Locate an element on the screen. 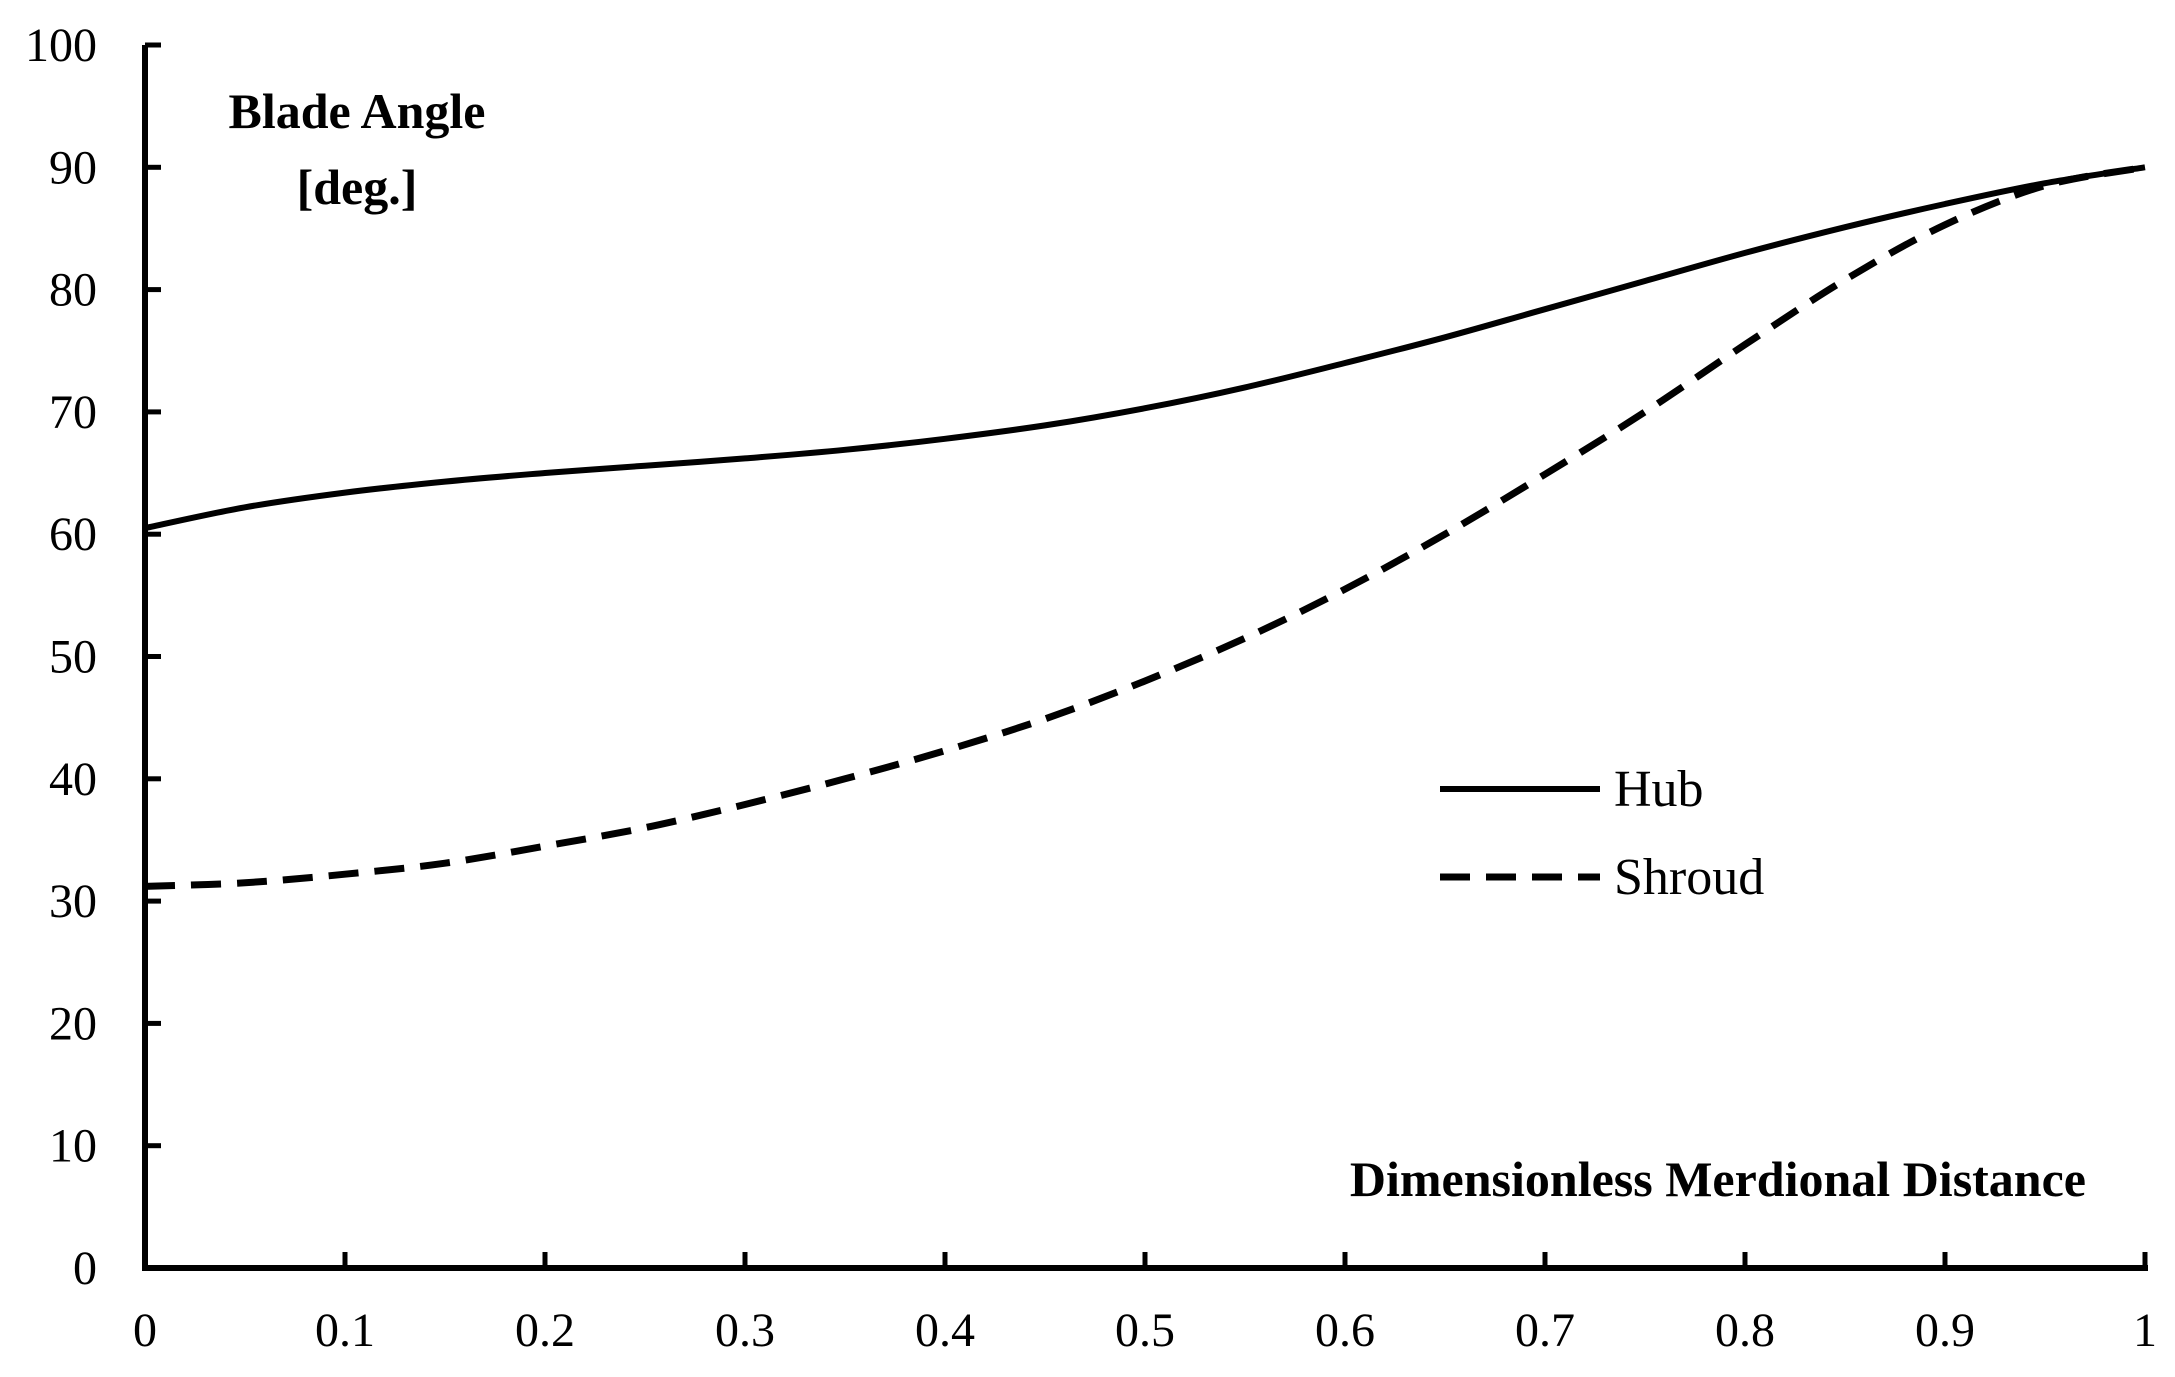 This screenshot has width=2175, height=1377. legend-hub-label: Hub is located at coordinates (1659, 789).